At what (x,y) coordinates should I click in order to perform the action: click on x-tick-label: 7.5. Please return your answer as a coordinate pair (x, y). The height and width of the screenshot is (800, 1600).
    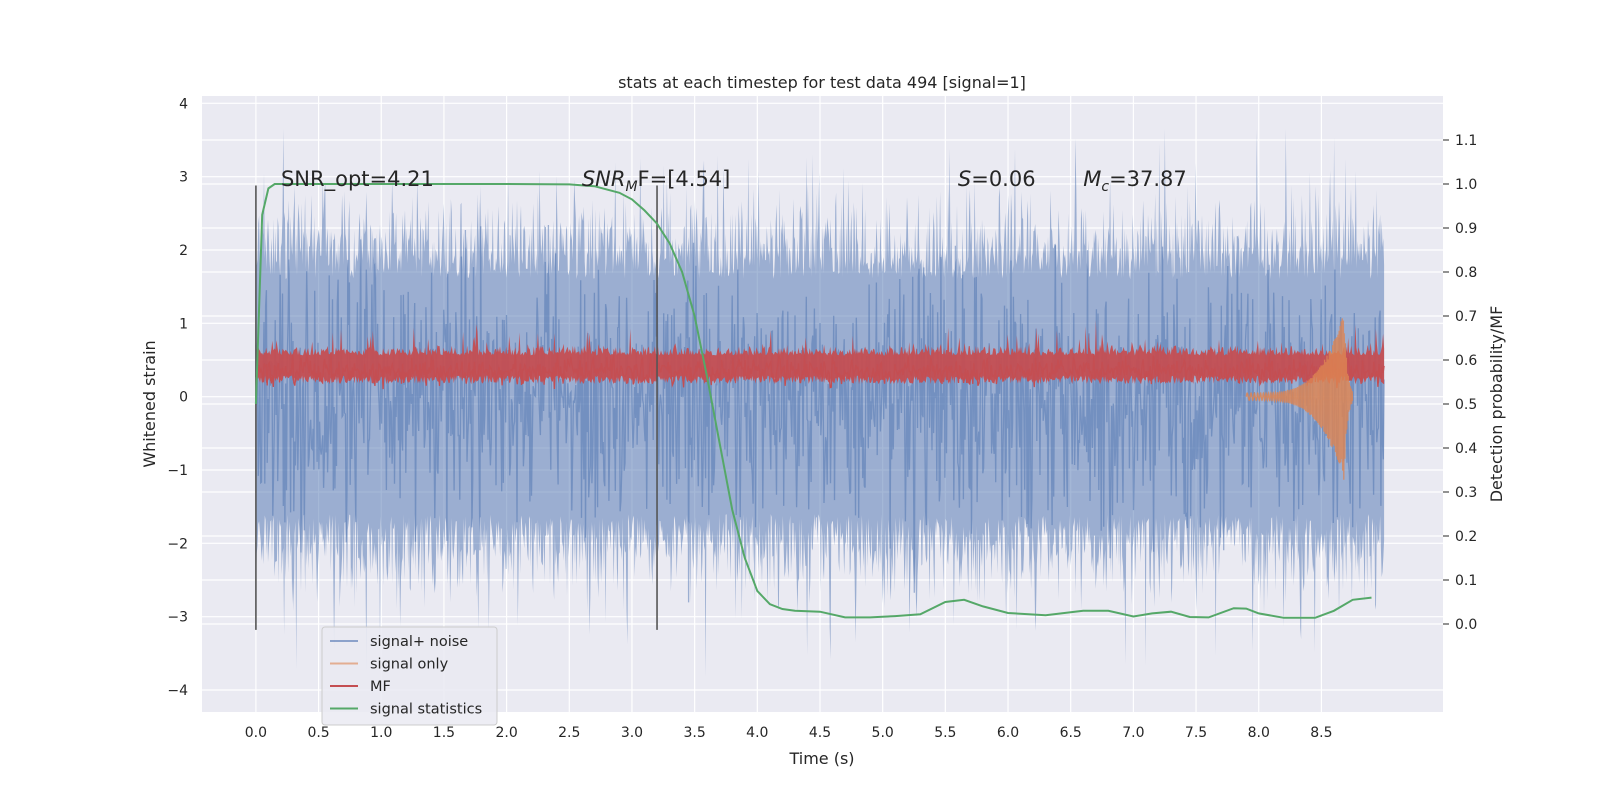
    Looking at the image, I should click on (1196, 733).